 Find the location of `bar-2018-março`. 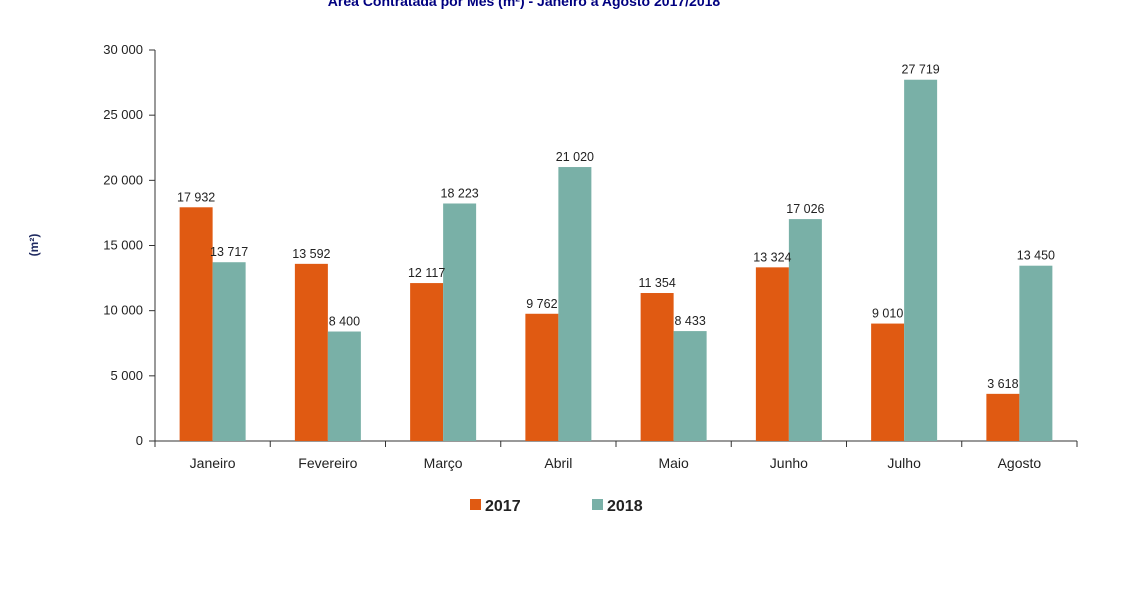

bar-2018-março is located at coordinates (460, 322).